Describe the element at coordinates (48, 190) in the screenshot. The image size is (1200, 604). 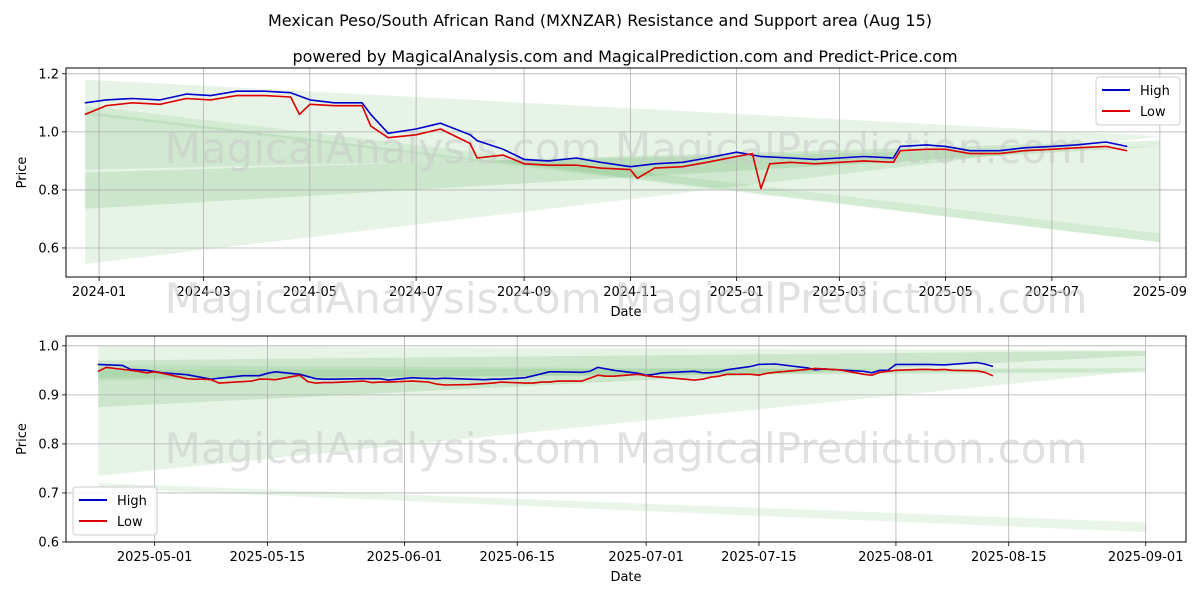
I see `y-tick-label: 0.8` at that location.